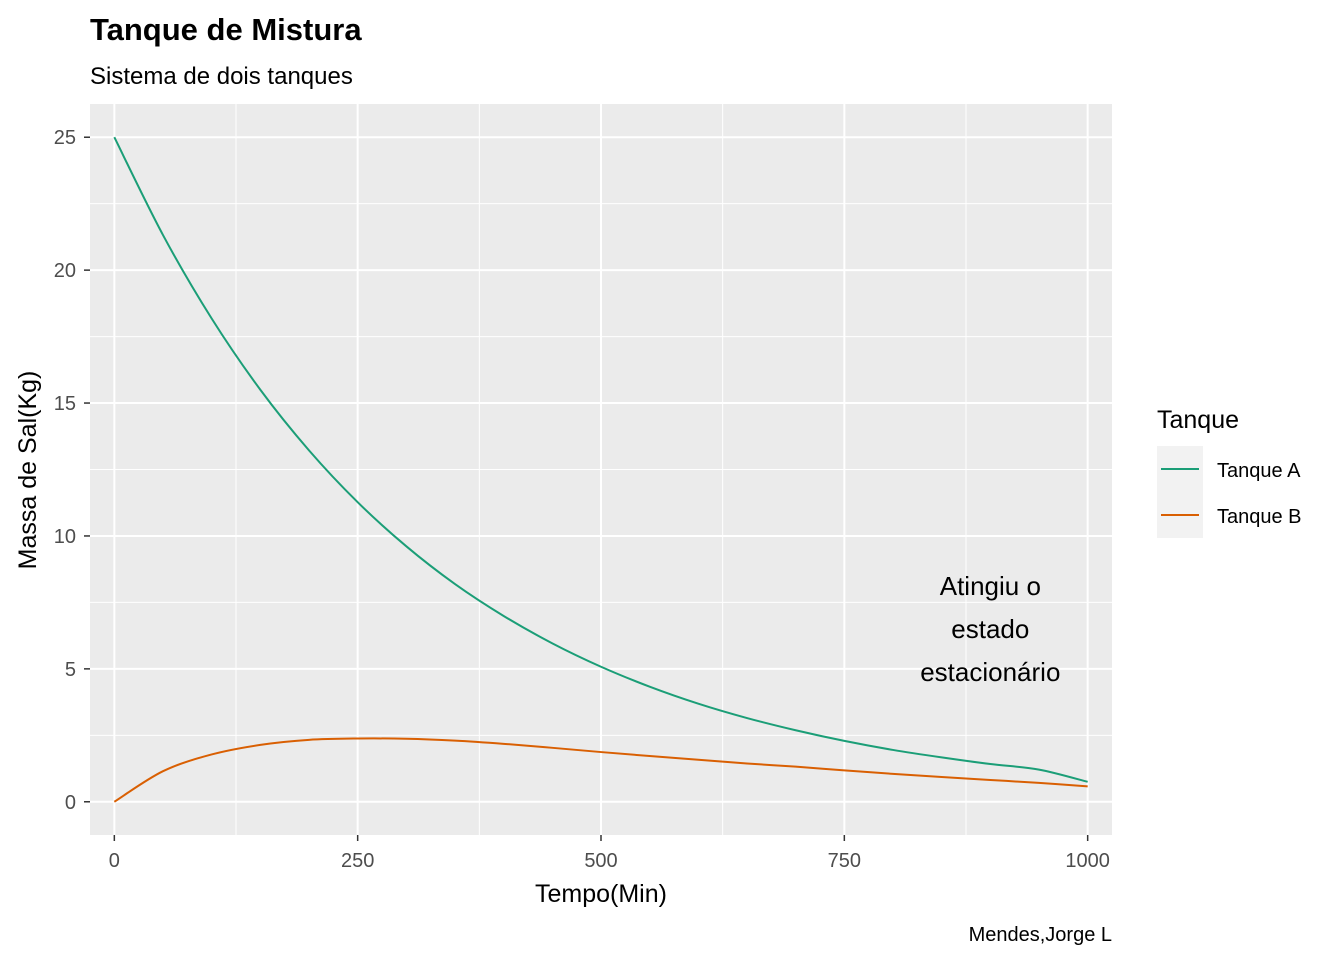 The width and height of the screenshot is (1344, 960). Describe the element at coordinates (1198, 420) in the screenshot. I see `legend-title: Tanque` at that location.